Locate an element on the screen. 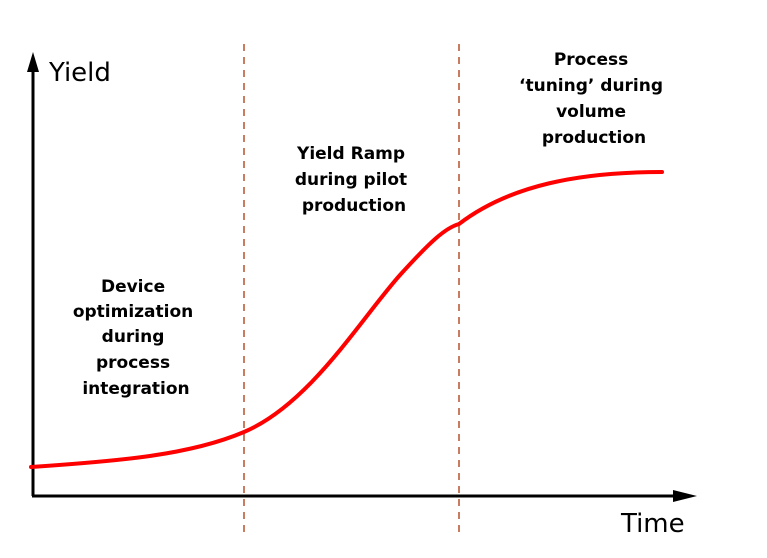 The width and height of the screenshot is (767, 558). phase-3-line: Process is located at coordinates (591, 60).